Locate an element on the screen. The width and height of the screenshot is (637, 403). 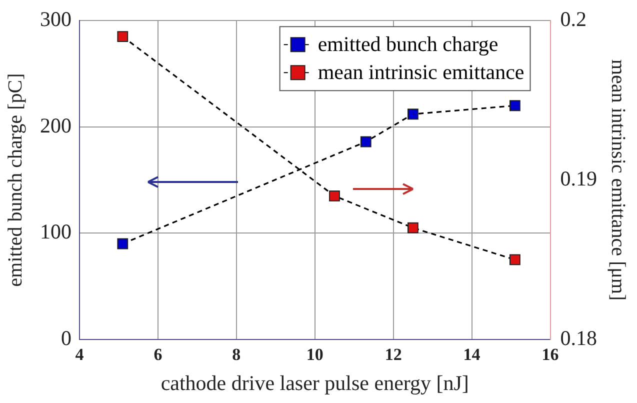
x-tick-label: 12 is located at coordinates (393, 354).